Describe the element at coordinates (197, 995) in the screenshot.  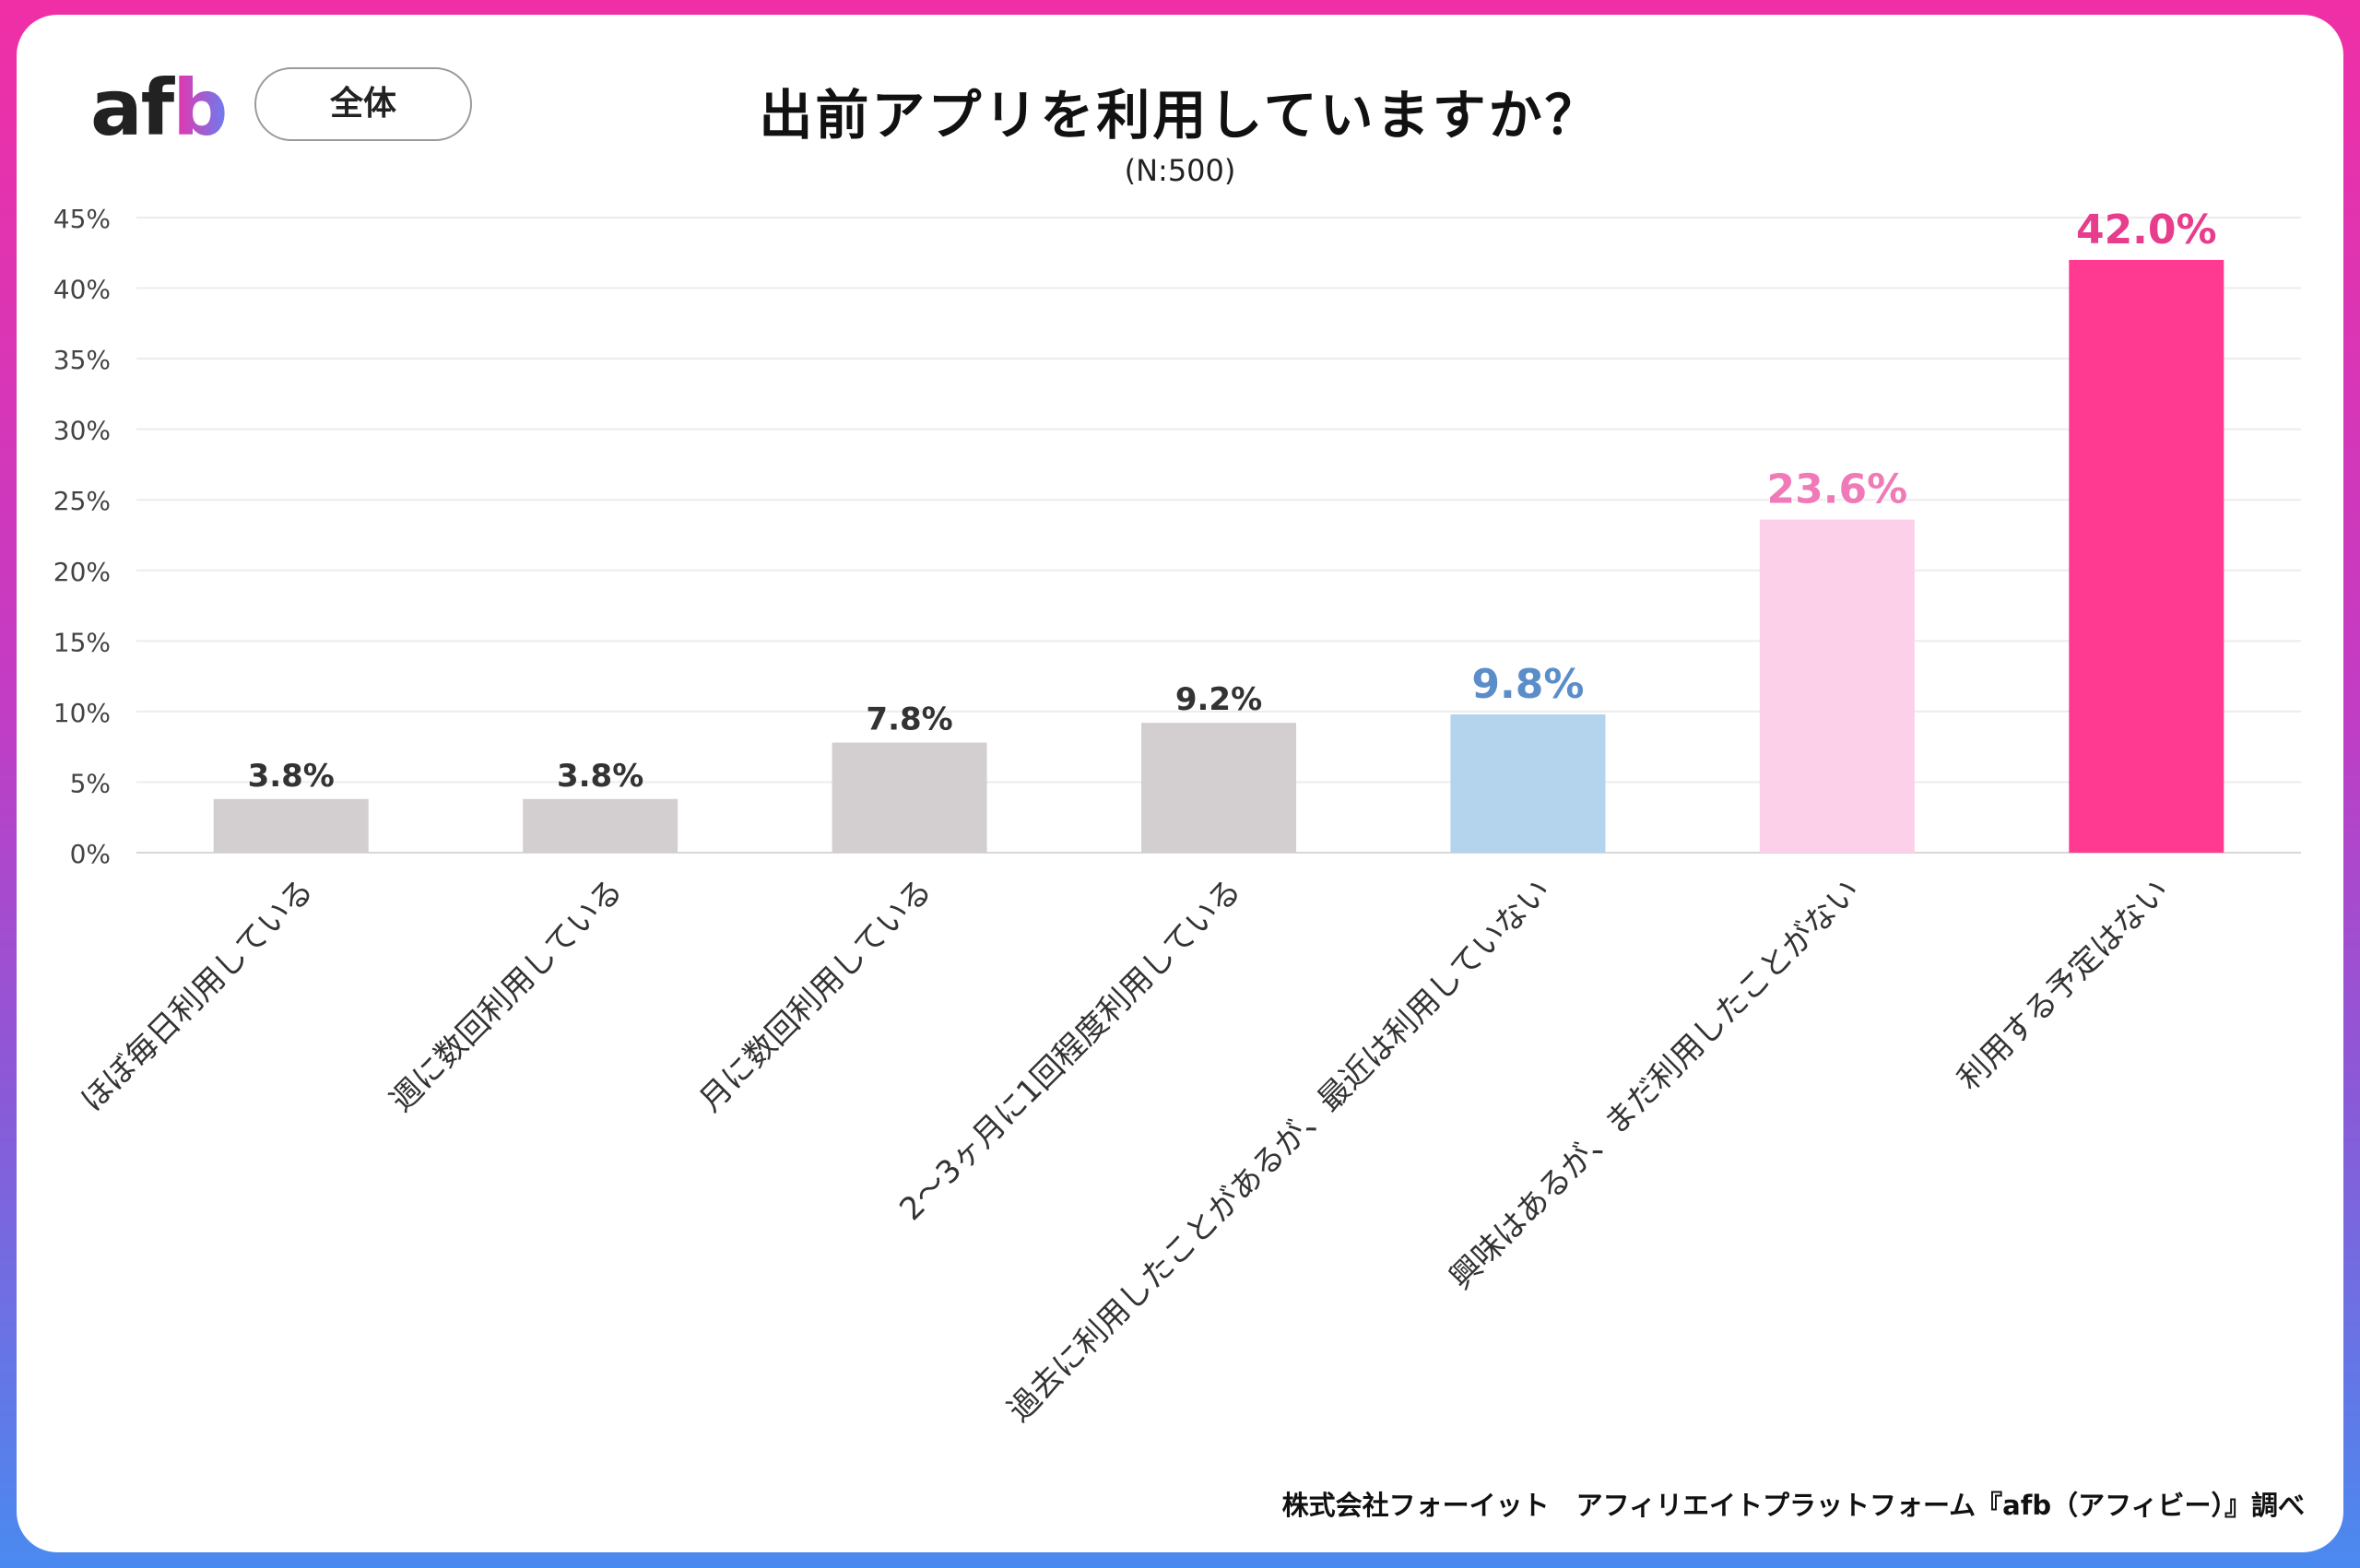
I see `x-category-label: ほぼ毎日利用している` at that location.